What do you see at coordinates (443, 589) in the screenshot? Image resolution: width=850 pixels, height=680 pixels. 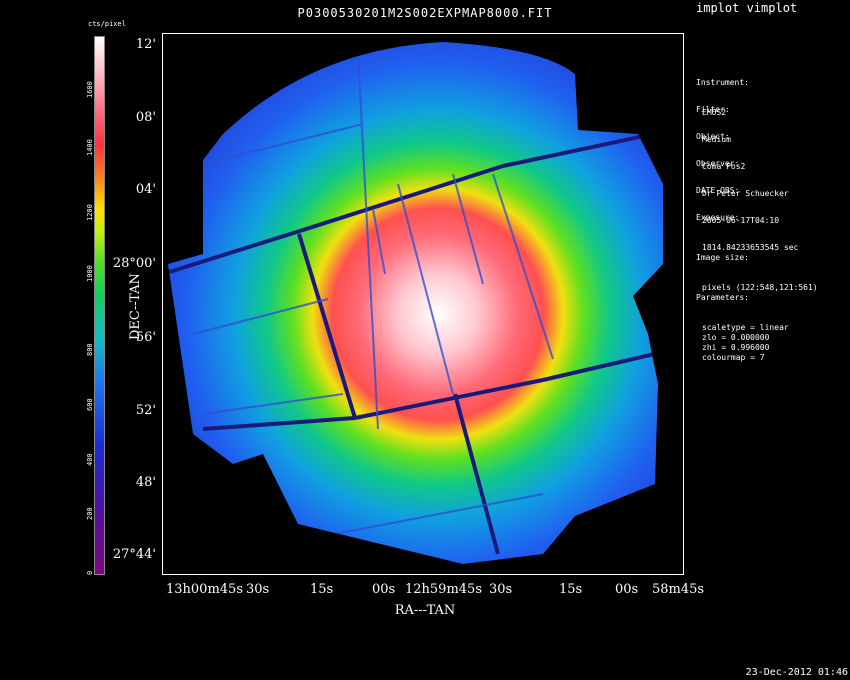 I see `x-tick-label: 12h59m45s` at bounding box center [443, 589].